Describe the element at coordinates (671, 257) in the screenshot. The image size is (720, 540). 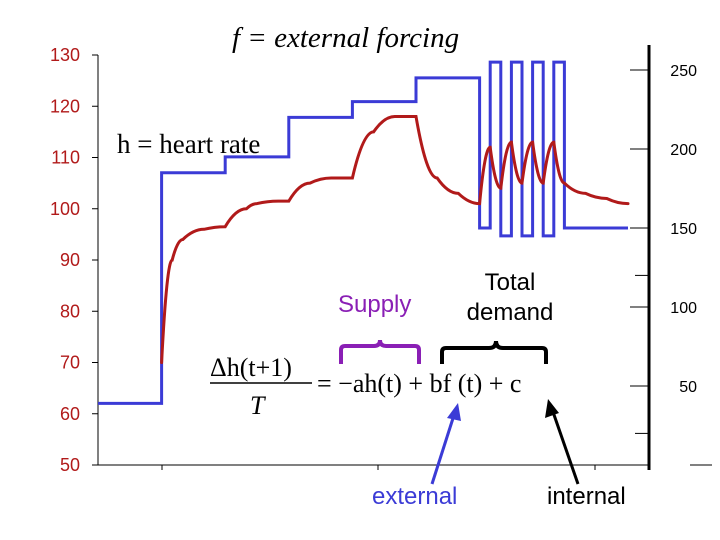
I see `right-axis: 250 200 150 100 50` at that location.